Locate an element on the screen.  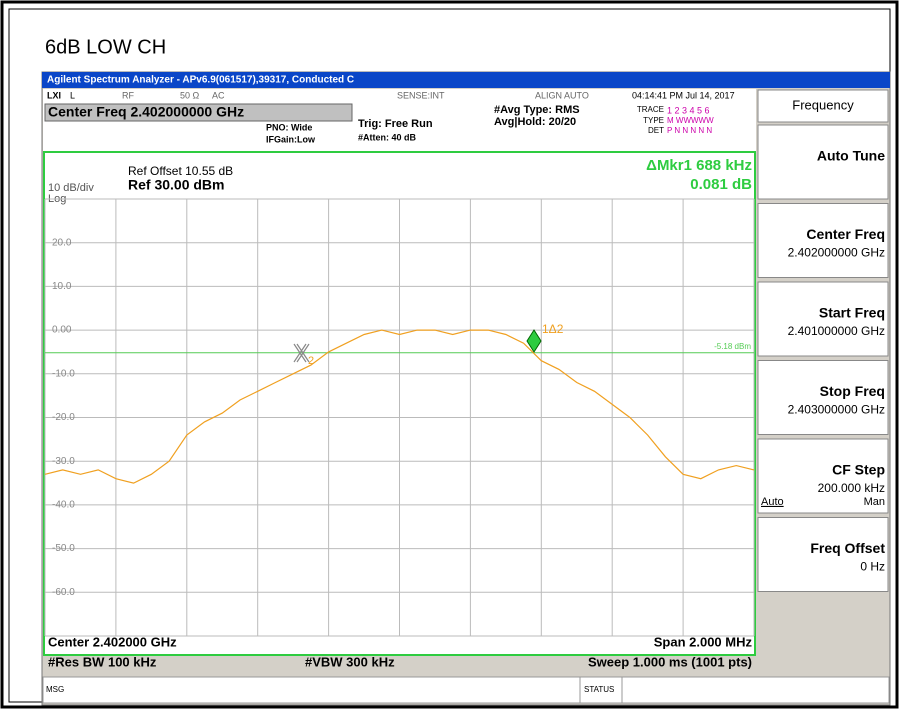
avg-hold: Avg|Hold: 20/20 is located at coordinates (535, 122).